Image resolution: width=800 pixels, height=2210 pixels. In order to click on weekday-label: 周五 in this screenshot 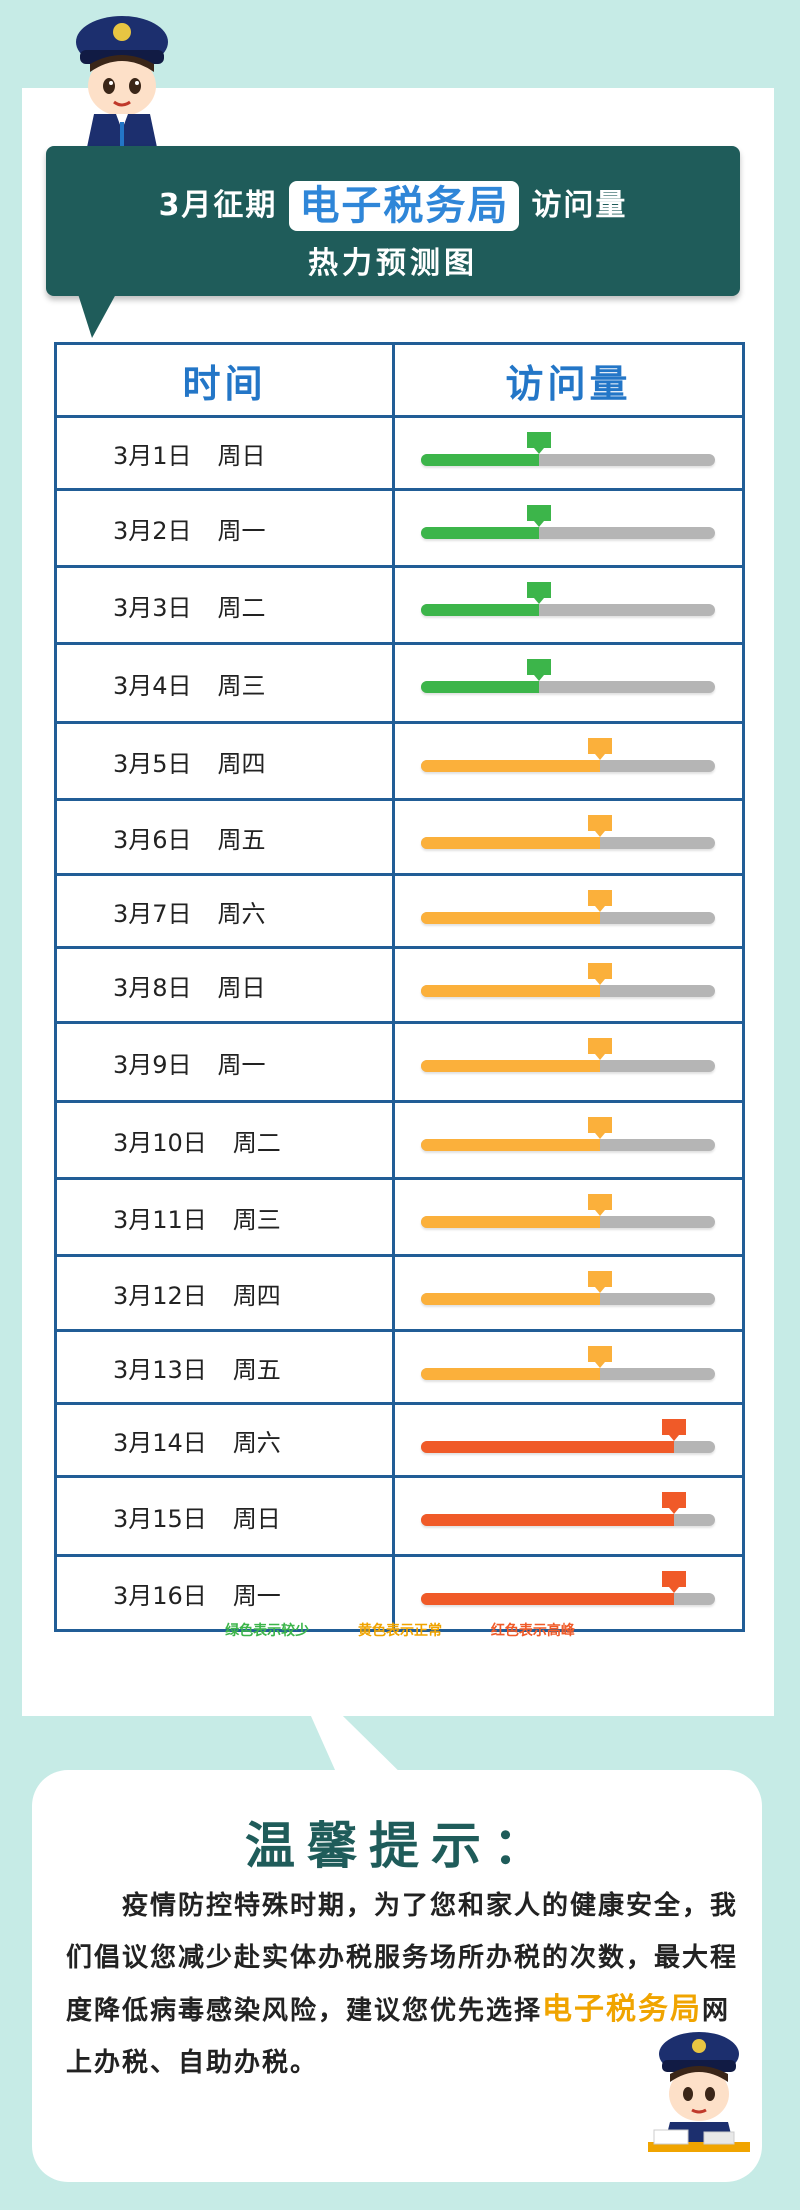, I will do `click(256, 1369)`.